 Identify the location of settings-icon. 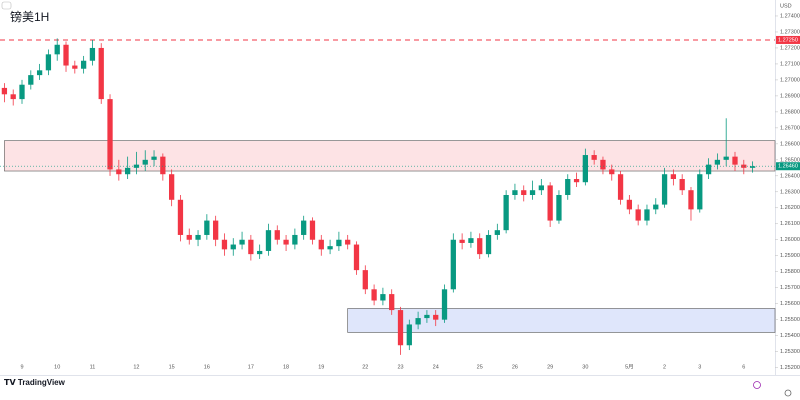
(788, 393).